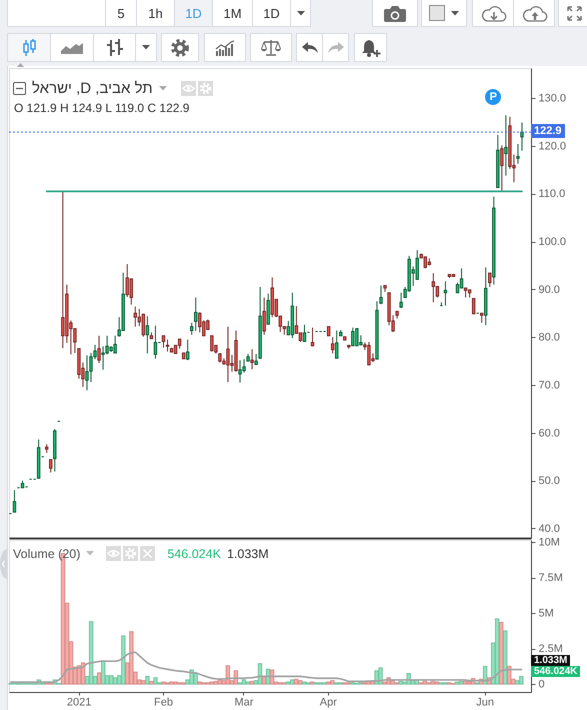  I want to click on annotation: 546.024K, so click(194, 553).